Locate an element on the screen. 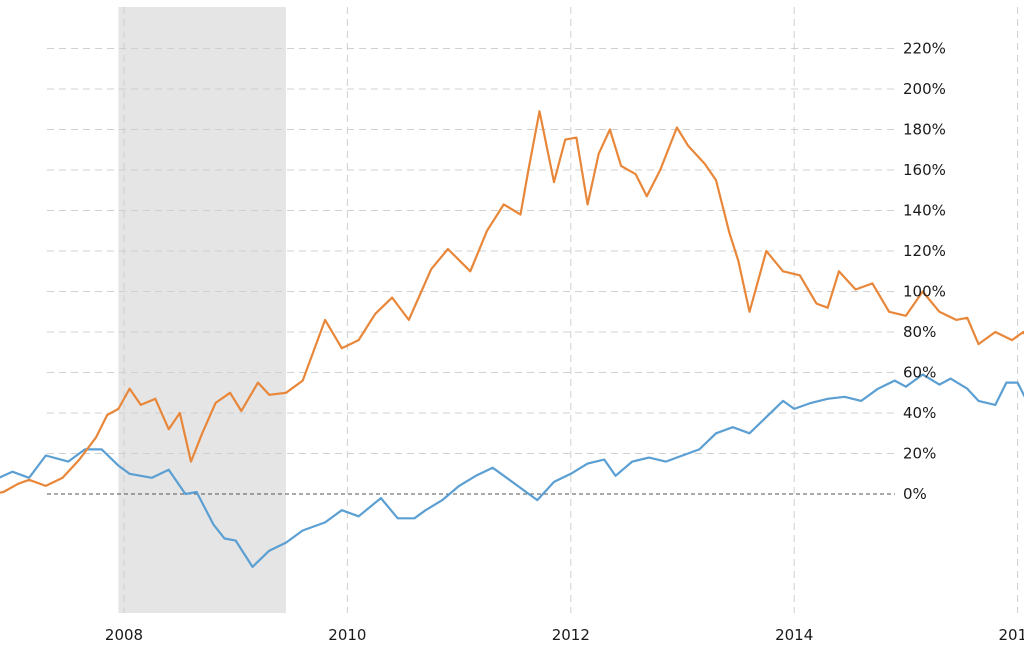 Image resolution: width=1024 pixels, height=646 pixels. y-tick-label: 180% is located at coordinates (924, 130).